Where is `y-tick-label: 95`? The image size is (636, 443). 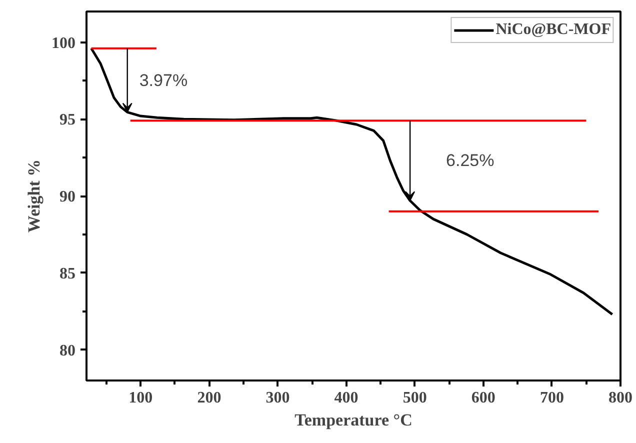
y-tick-label: 95 is located at coordinates (68, 120).